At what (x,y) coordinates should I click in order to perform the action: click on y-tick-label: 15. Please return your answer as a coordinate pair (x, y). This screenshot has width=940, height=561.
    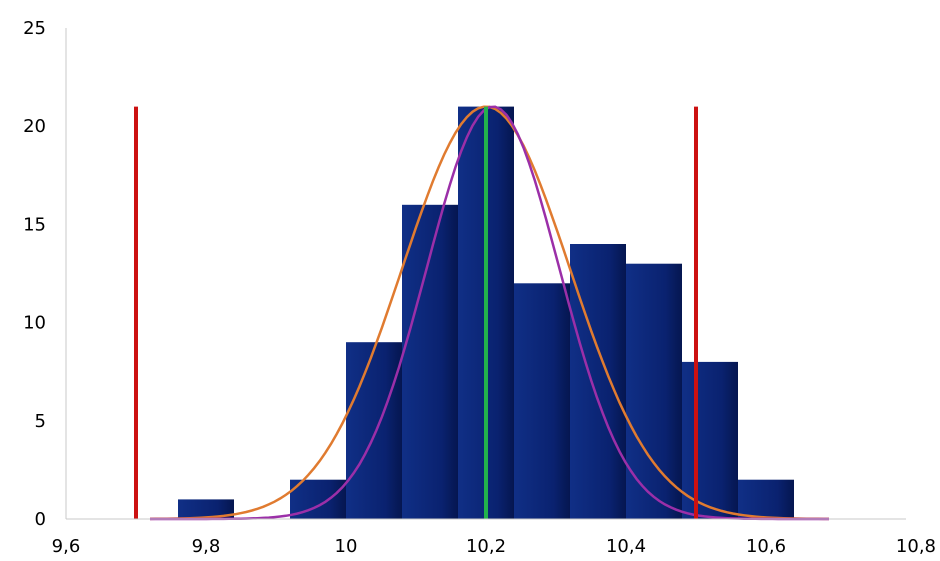
    Looking at the image, I should click on (34, 224).